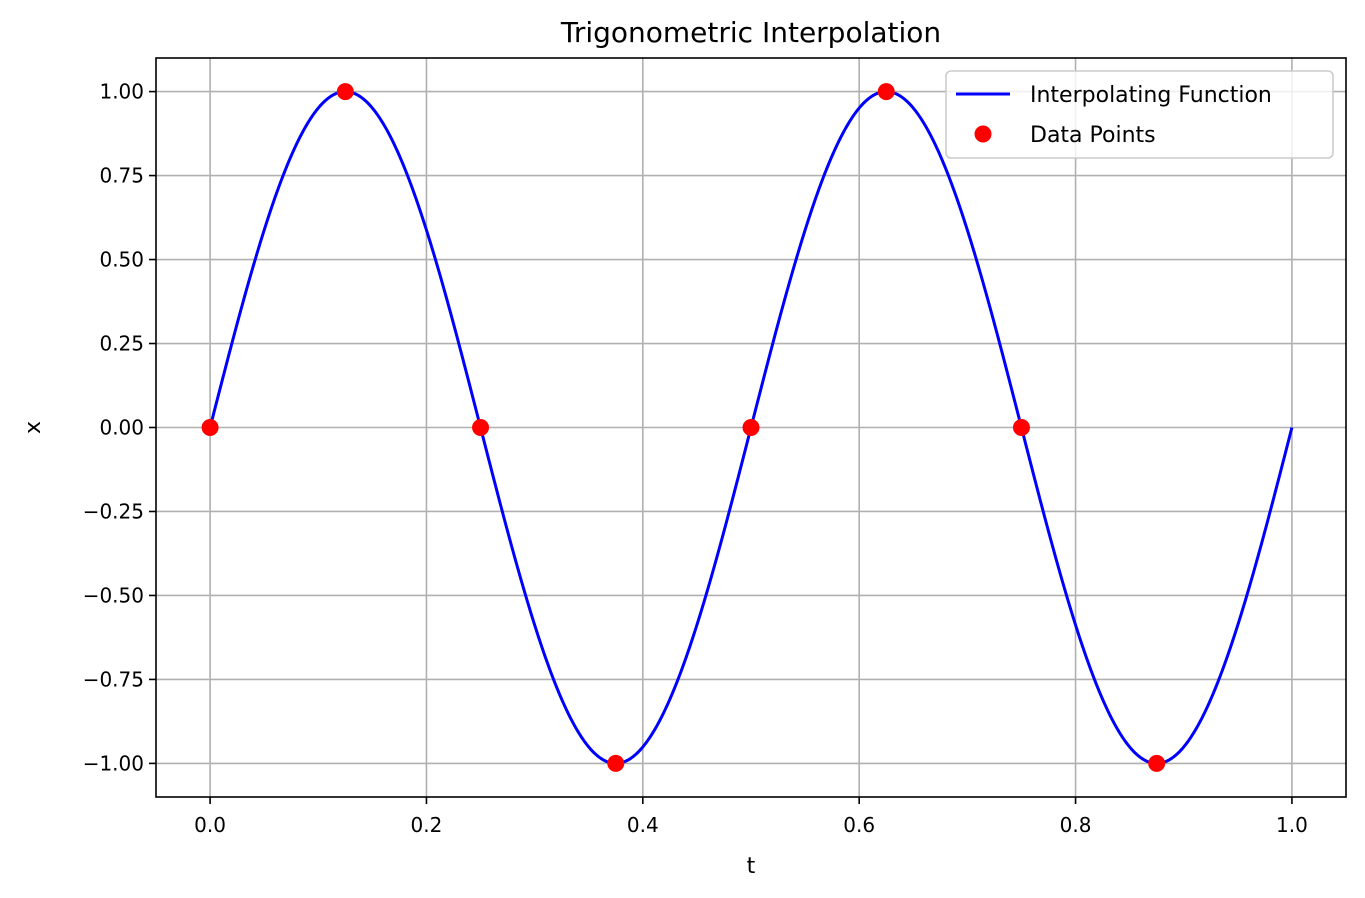 The height and width of the screenshot is (898, 1365). What do you see at coordinates (859, 825) in the screenshot?
I see `x-tick-label: 0.6` at bounding box center [859, 825].